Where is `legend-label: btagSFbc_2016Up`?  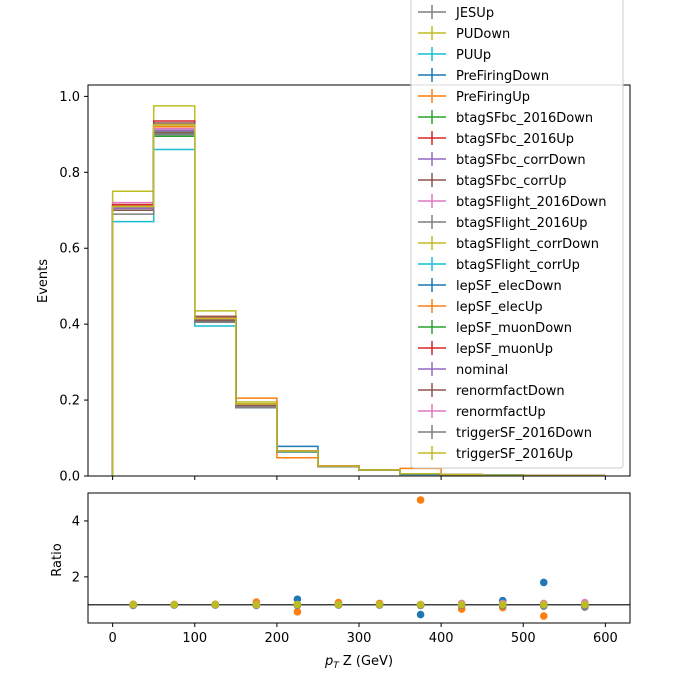 legend-label: btagSFbc_2016Up is located at coordinates (515, 139).